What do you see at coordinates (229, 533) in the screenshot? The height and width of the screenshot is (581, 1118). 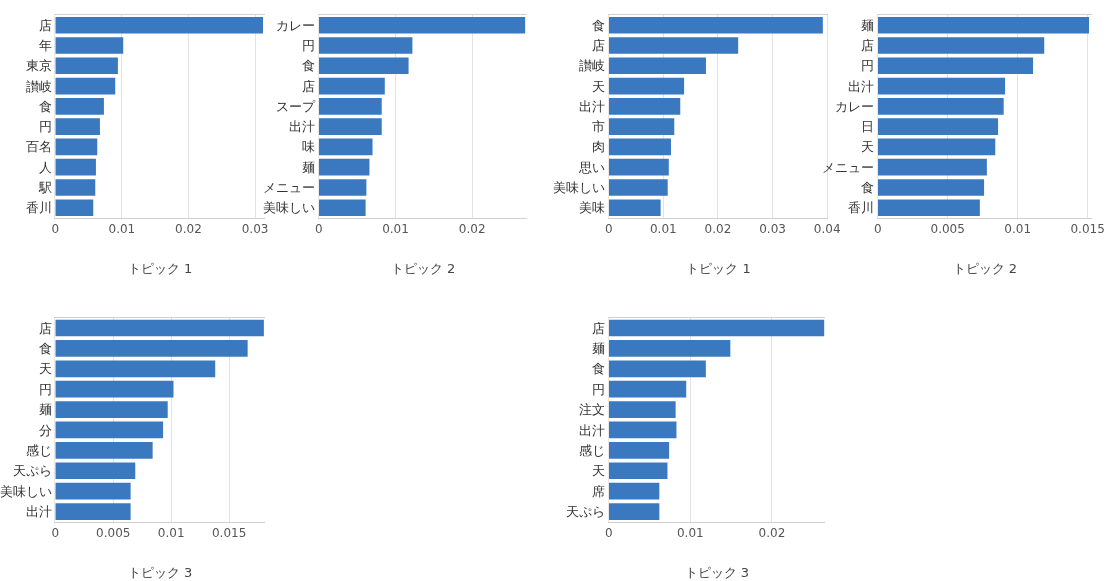 I see `x-tick-label: 0.015` at bounding box center [229, 533].